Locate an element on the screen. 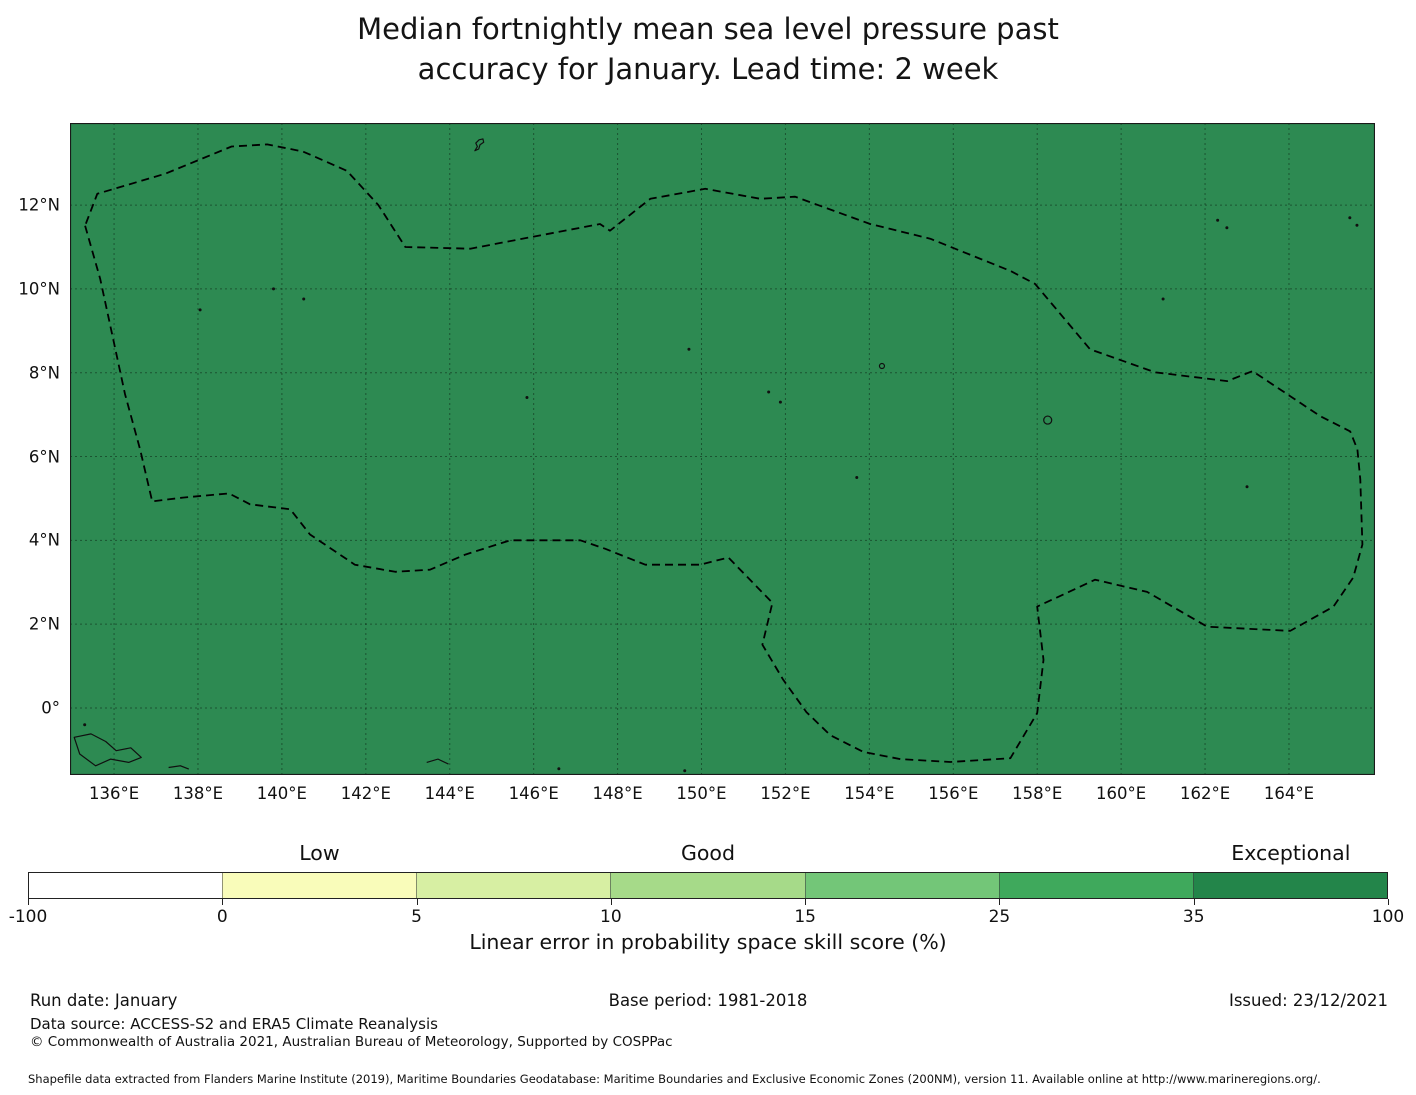 This screenshot has height=1095, width=1416. colorbar-tick-label: 10 is located at coordinates (611, 917).